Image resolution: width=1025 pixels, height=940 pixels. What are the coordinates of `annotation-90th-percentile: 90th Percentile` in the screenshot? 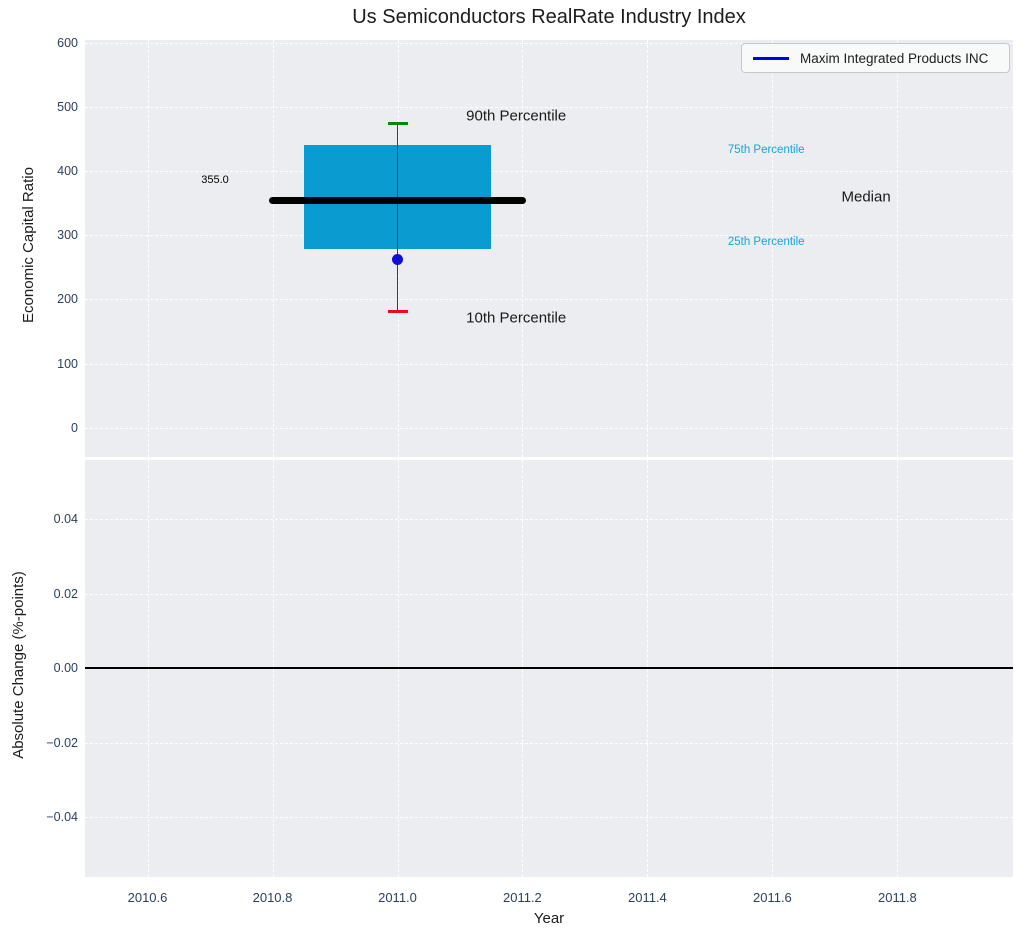 It's located at (516, 116).